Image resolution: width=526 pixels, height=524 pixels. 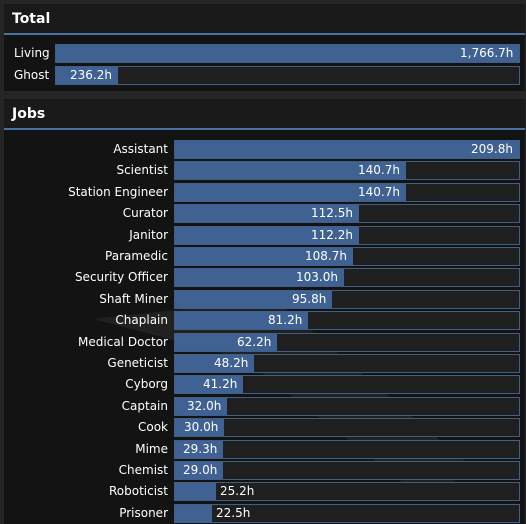 I want to click on total-progress-value: 1,766.7h, so click(x=487, y=53).